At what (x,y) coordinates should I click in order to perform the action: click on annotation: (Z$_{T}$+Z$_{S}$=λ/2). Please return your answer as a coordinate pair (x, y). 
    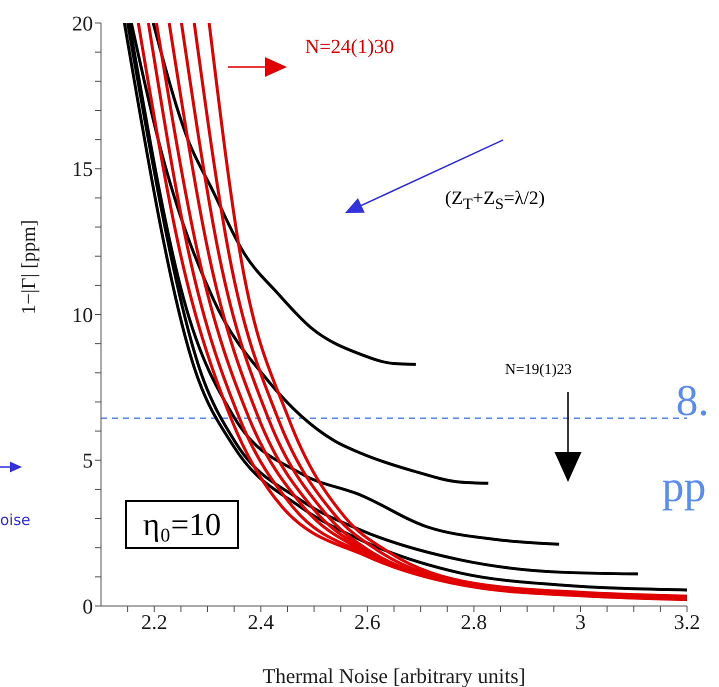
    Looking at the image, I should click on (495, 201).